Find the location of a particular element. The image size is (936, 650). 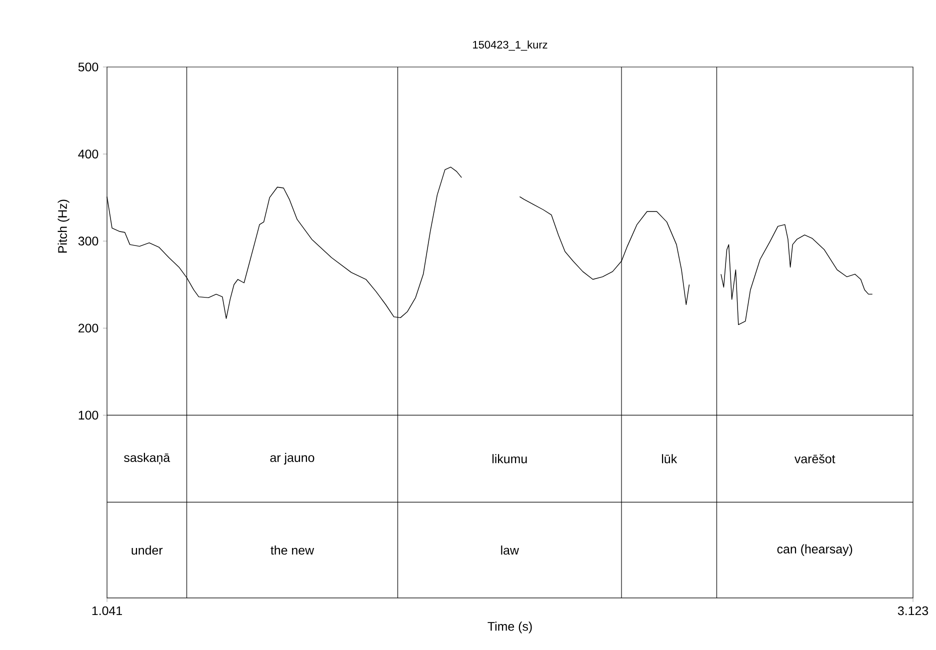

annotation: saskaņā is located at coordinates (147, 458).